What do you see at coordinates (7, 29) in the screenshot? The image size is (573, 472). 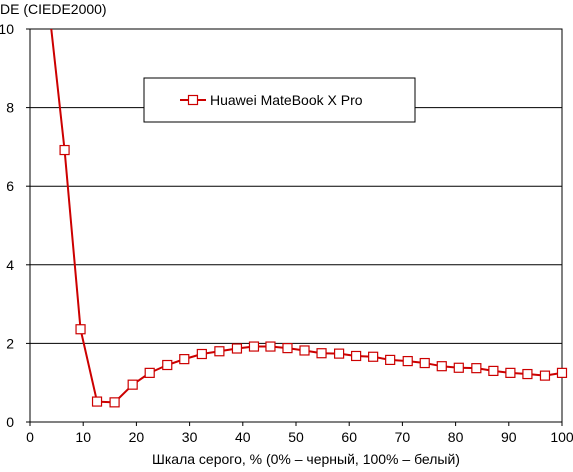 I see `y-tick-label: 10` at bounding box center [7, 29].